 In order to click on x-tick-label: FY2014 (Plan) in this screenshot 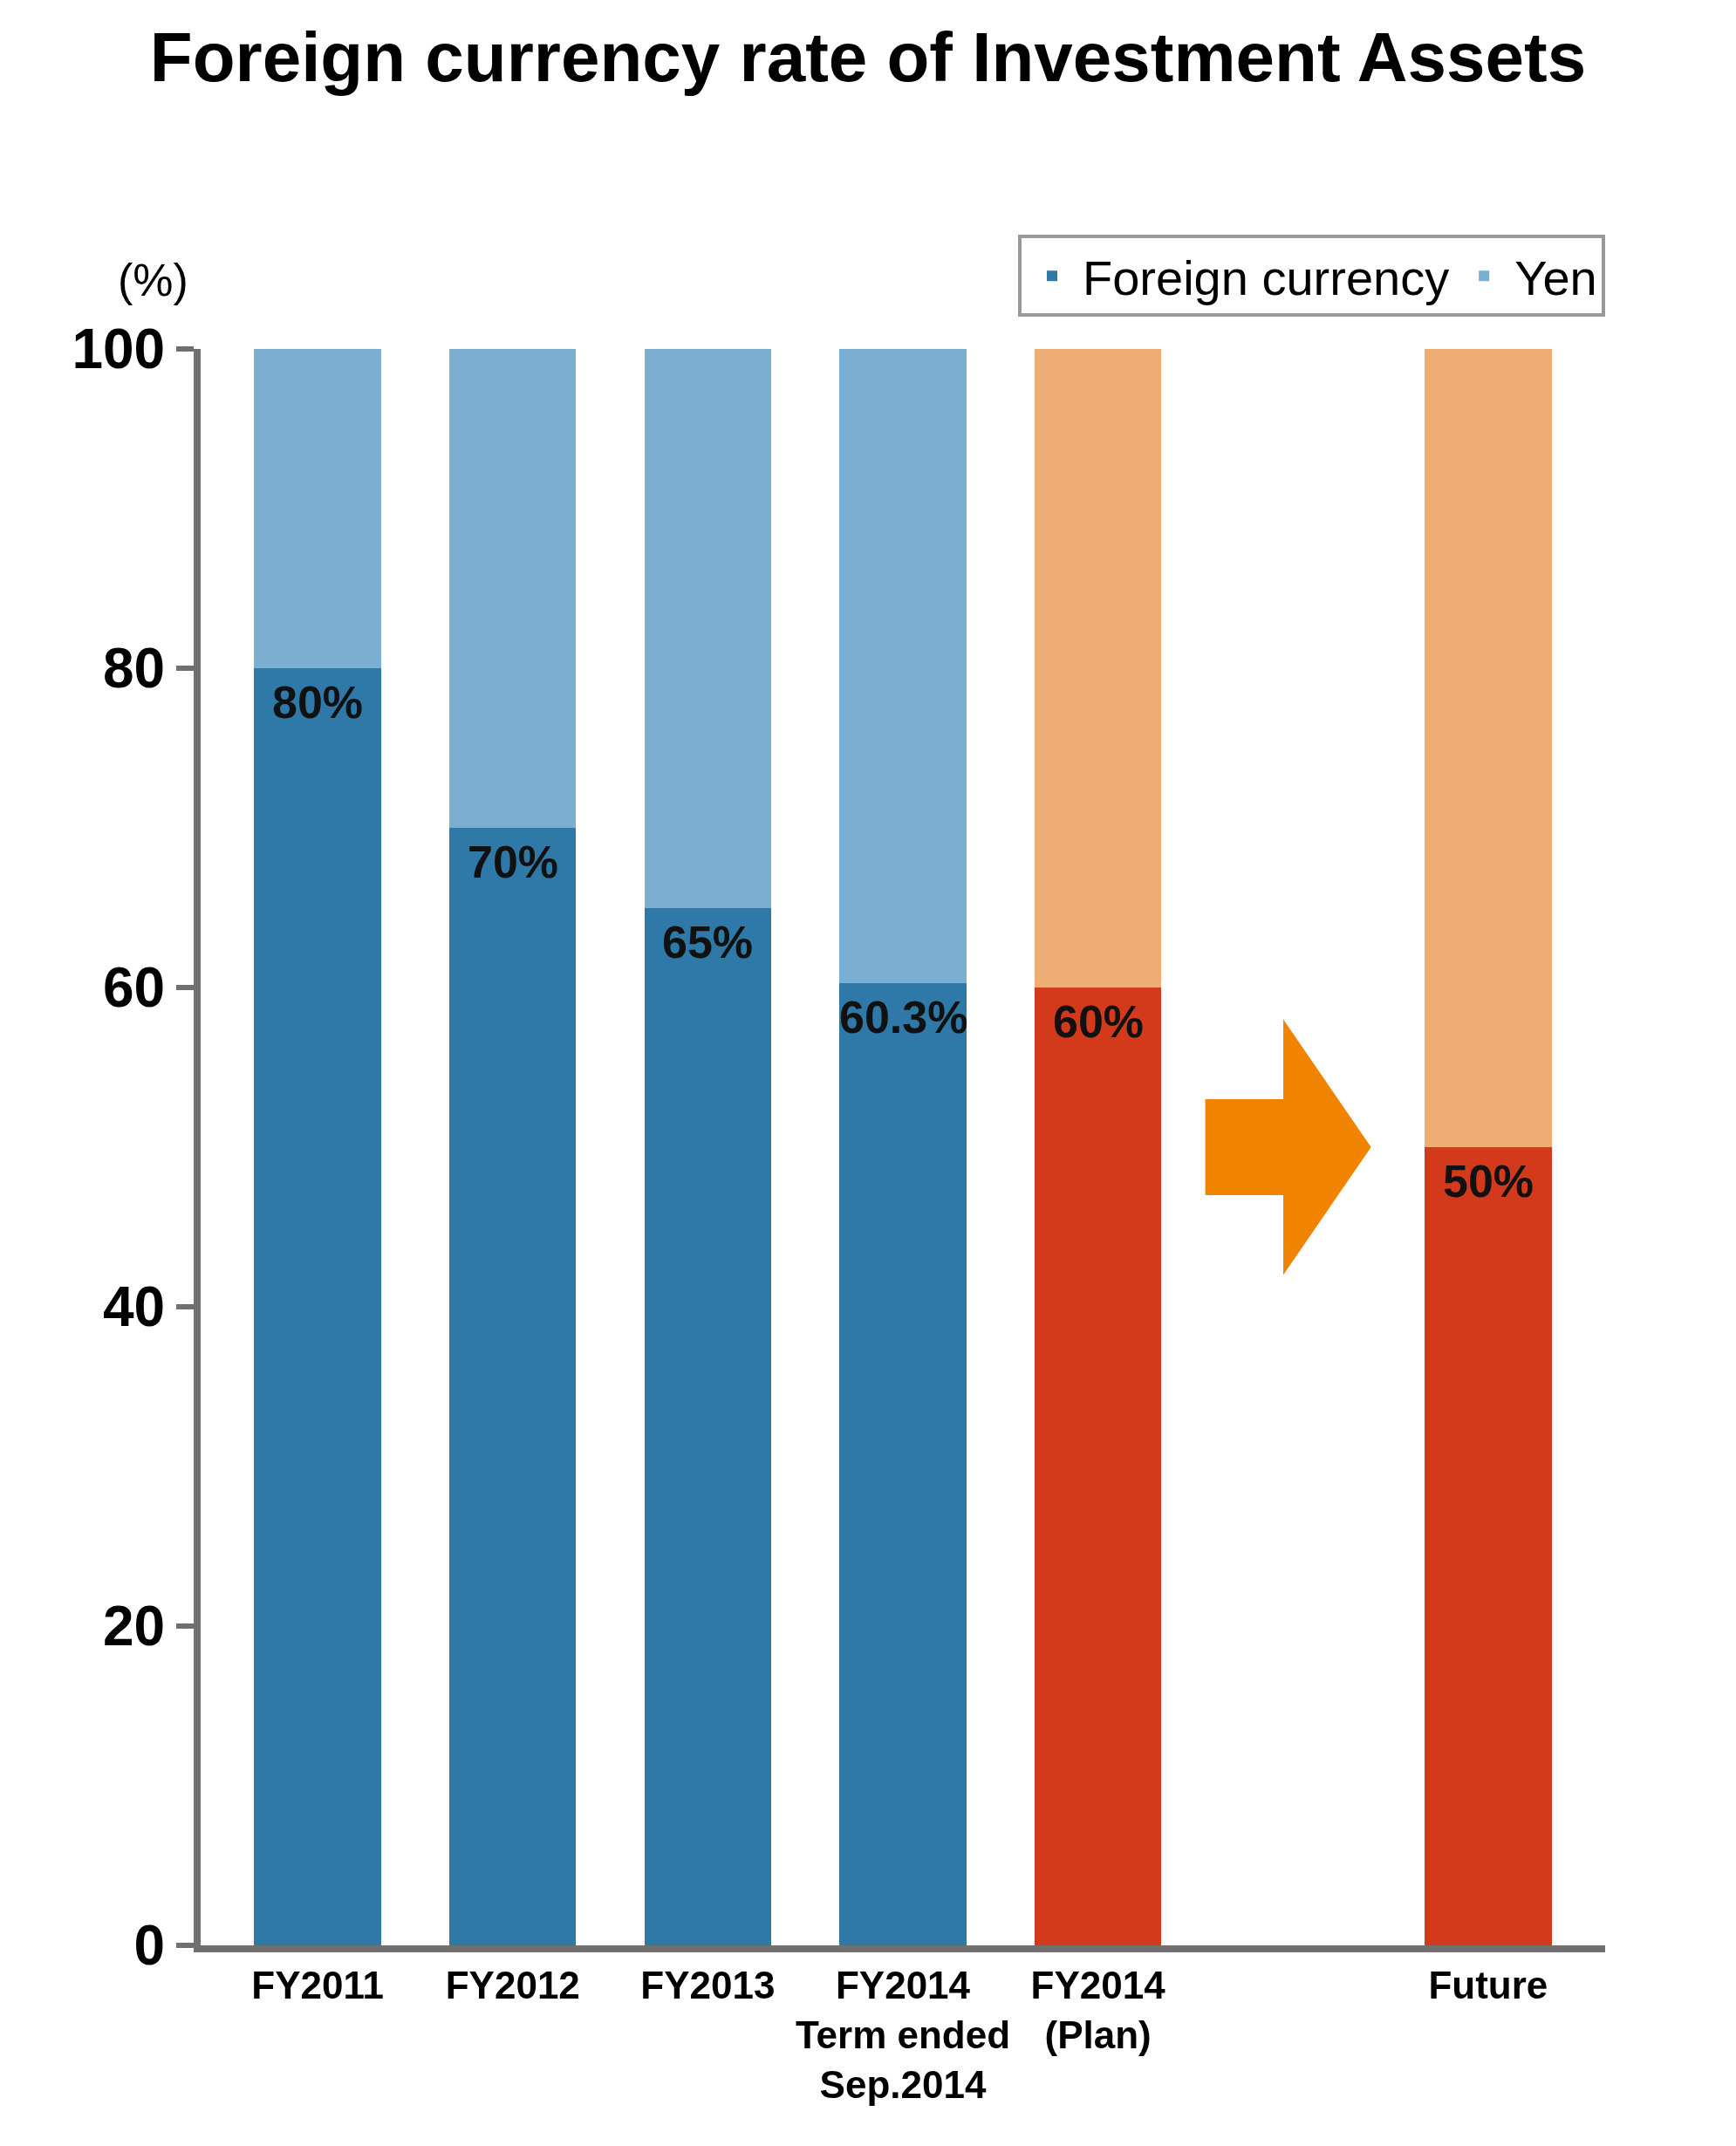, I will do `click(1098, 2009)`.